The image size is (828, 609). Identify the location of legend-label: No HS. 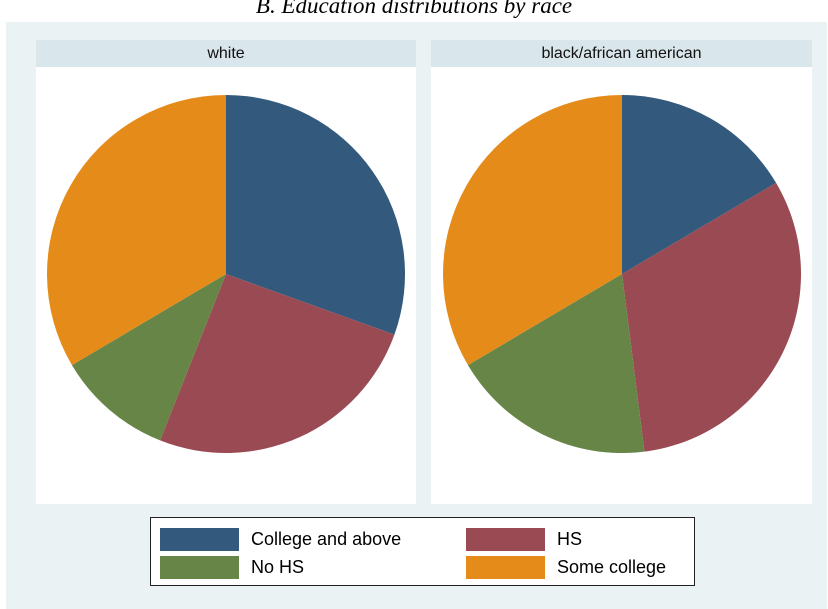
(278, 566).